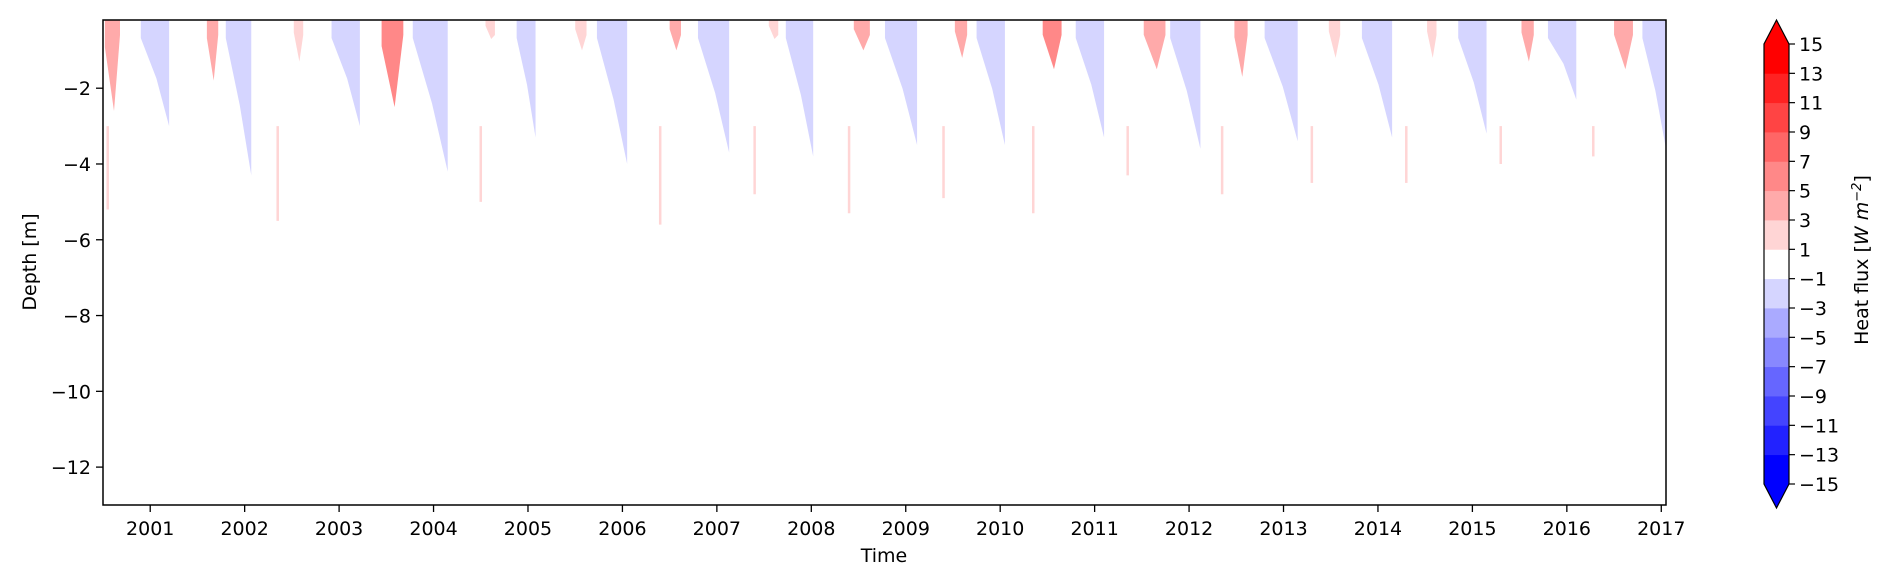  I want to click on colorbar-title: Heat flux [W m−2], so click(1861, 260).